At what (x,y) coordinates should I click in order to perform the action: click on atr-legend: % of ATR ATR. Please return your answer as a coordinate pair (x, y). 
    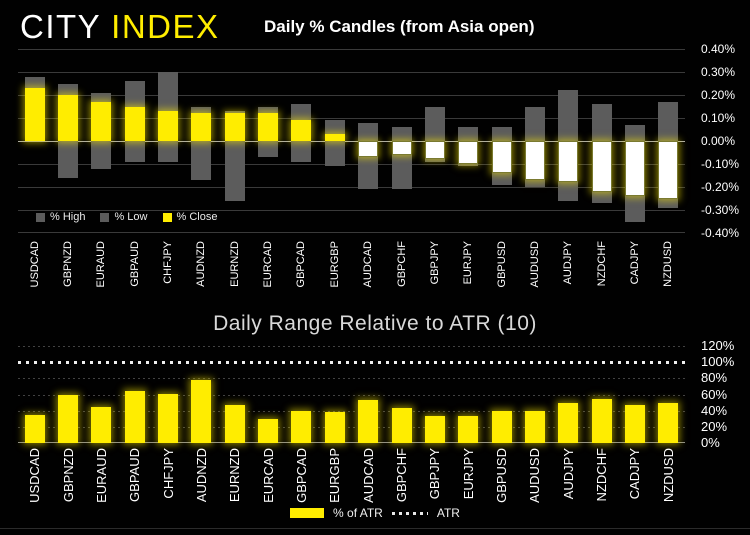
    Looking at the image, I should click on (375, 513).